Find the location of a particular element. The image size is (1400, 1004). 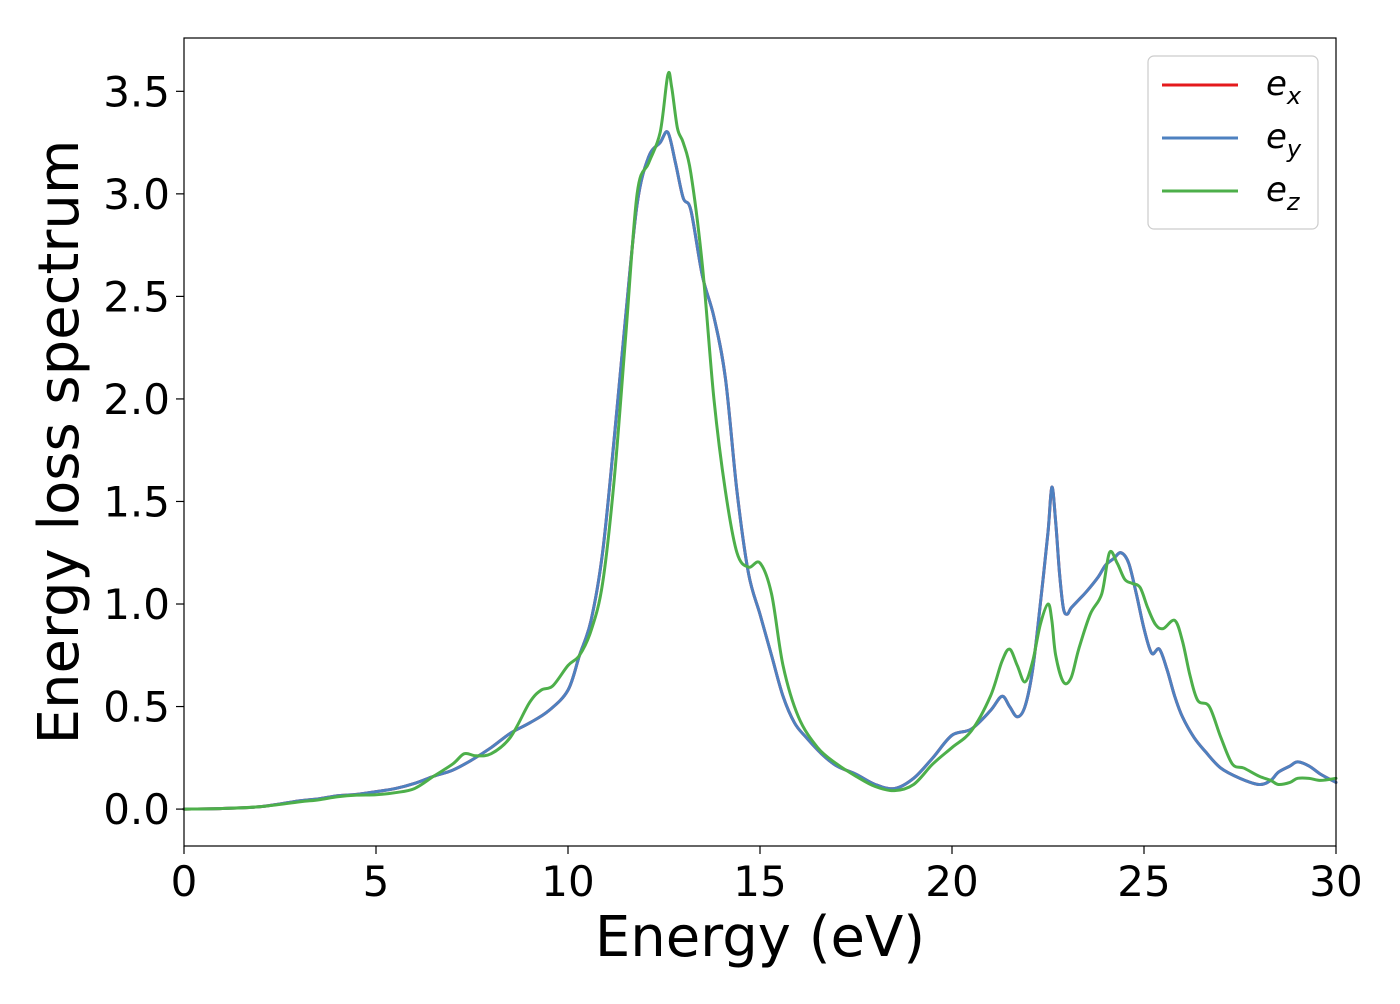

y-tick-label: 3.0 is located at coordinates (136, 194).